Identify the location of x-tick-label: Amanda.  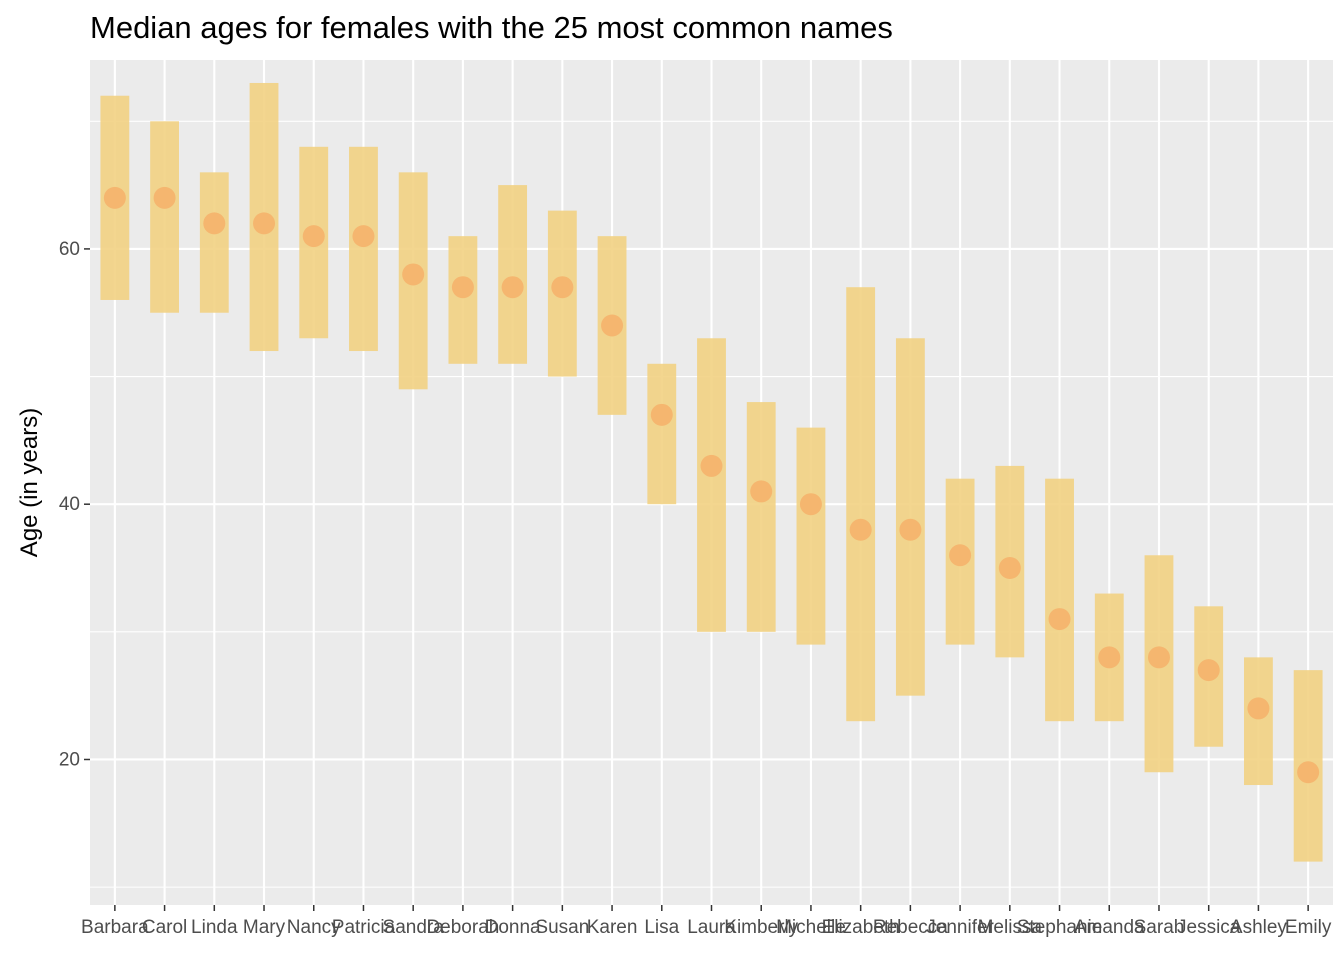
(1109, 927).